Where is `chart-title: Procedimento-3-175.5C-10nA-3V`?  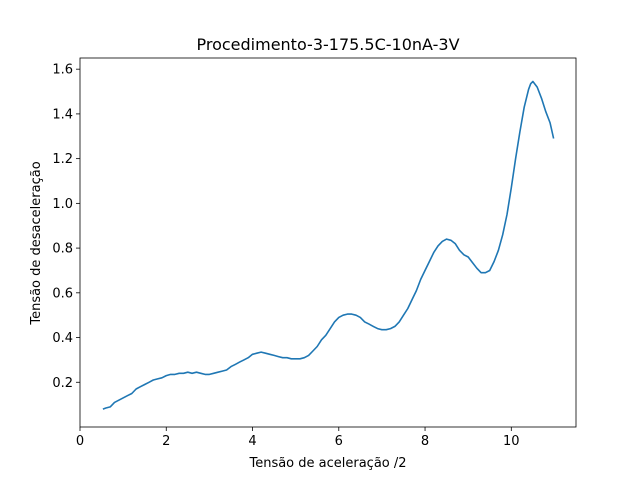
chart-title: Procedimento-3-175.5C-10nA-3V is located at coordinates (327, 44).